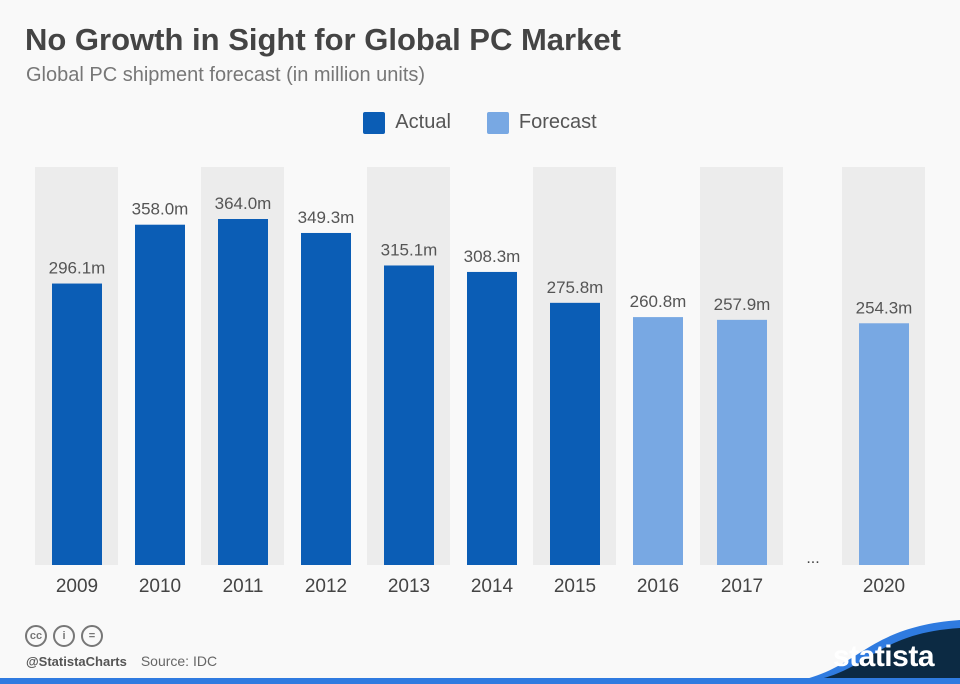 This screenshot has width=960, height=684. I want to click on legend-label-actual: Actual, so click(423, 122).